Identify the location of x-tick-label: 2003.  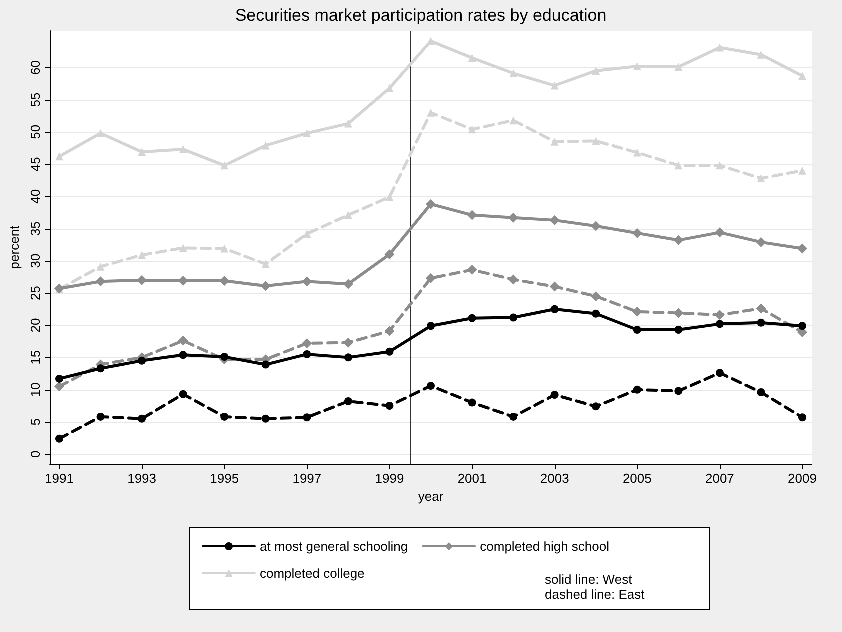
(555, 478).